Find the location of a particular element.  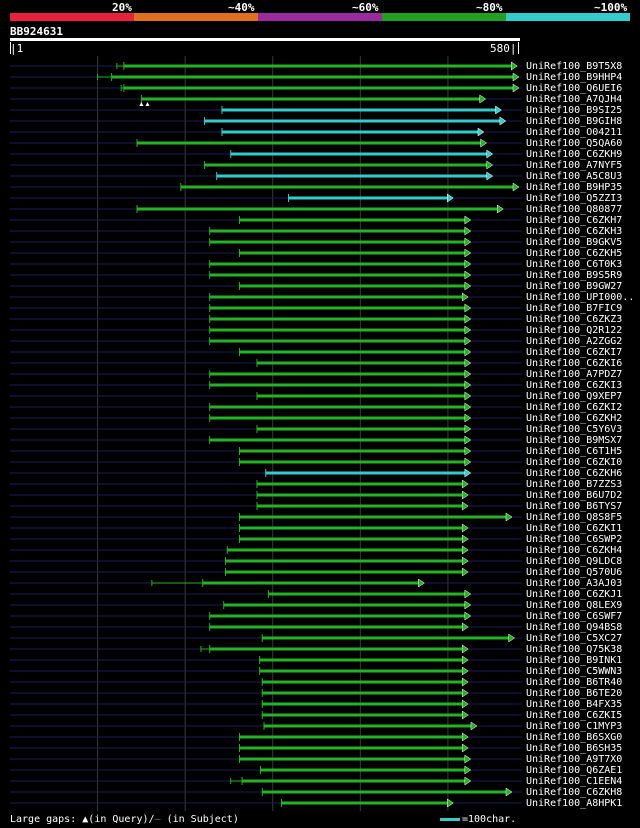

hit-label: UniRef100_C6ZKI5 is located at coordinates (574, 715).